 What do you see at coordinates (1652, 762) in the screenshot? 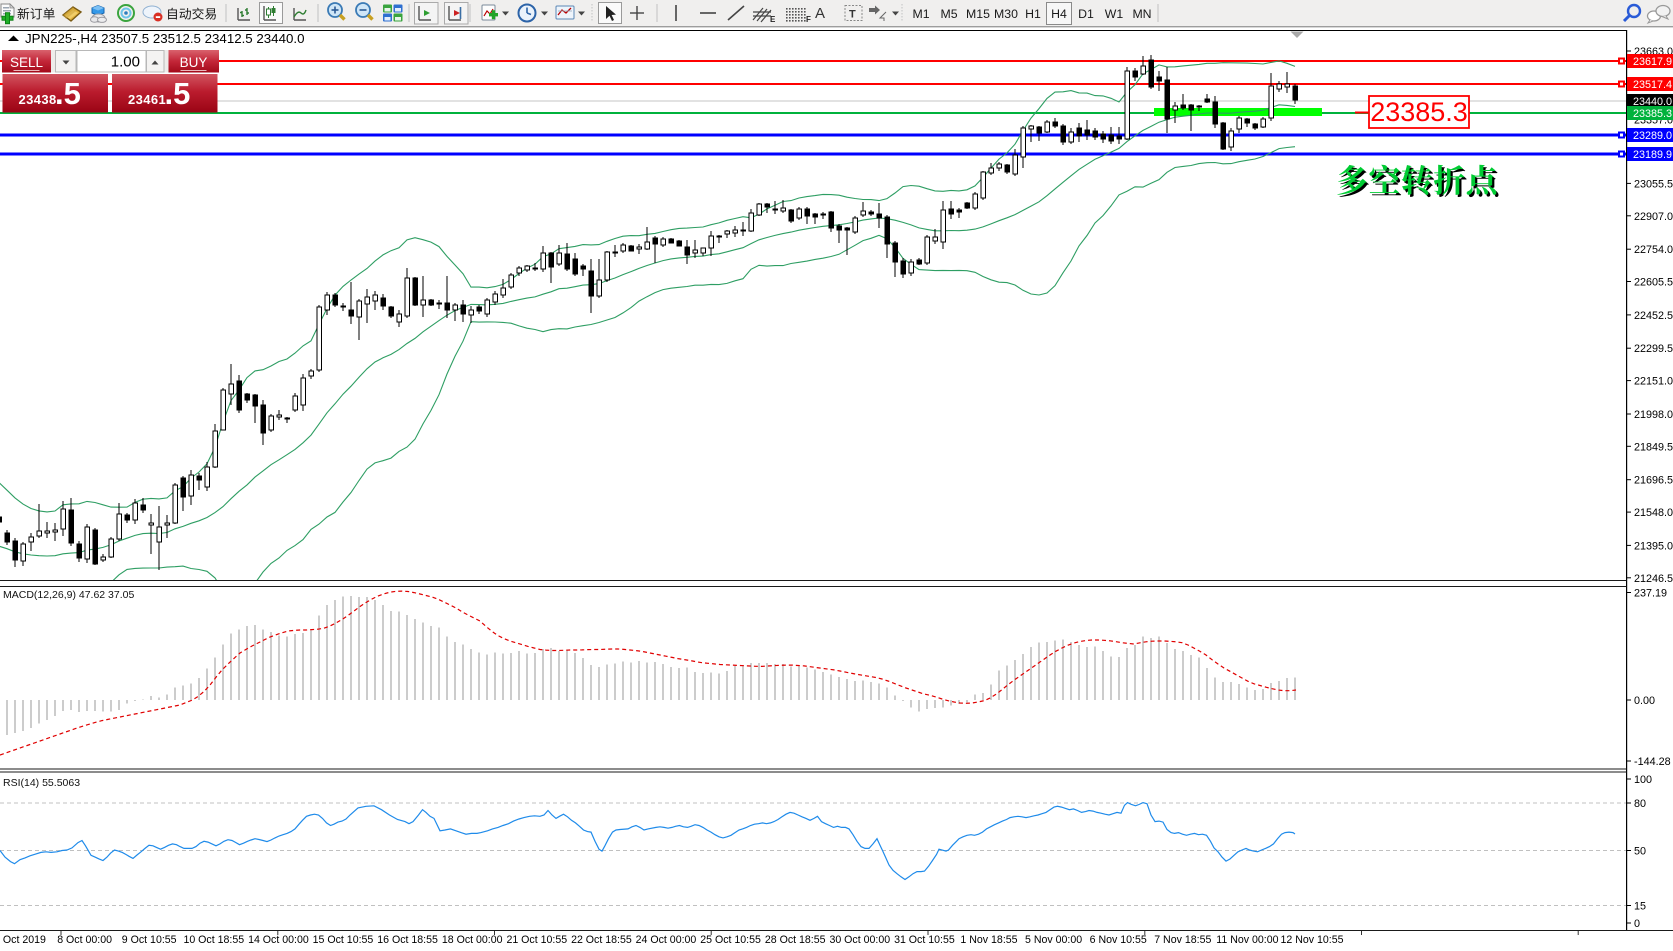
I see `svg-text: -144.28` at bounding box center [1652, 762].